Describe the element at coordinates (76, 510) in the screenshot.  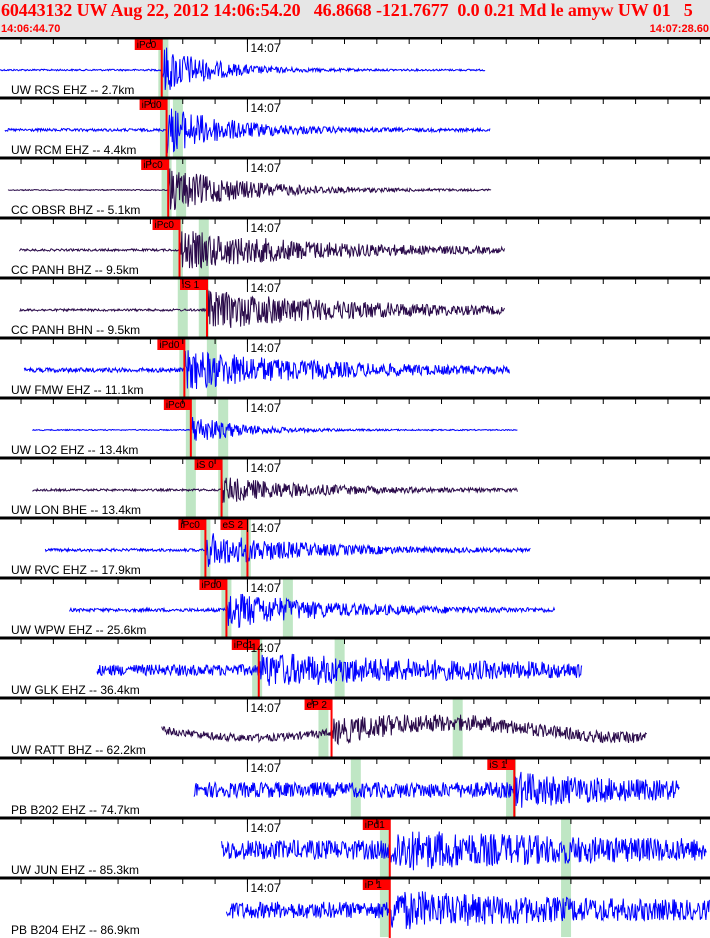
I see `station-label: UW LON BHE -- 13.4km` at that location.